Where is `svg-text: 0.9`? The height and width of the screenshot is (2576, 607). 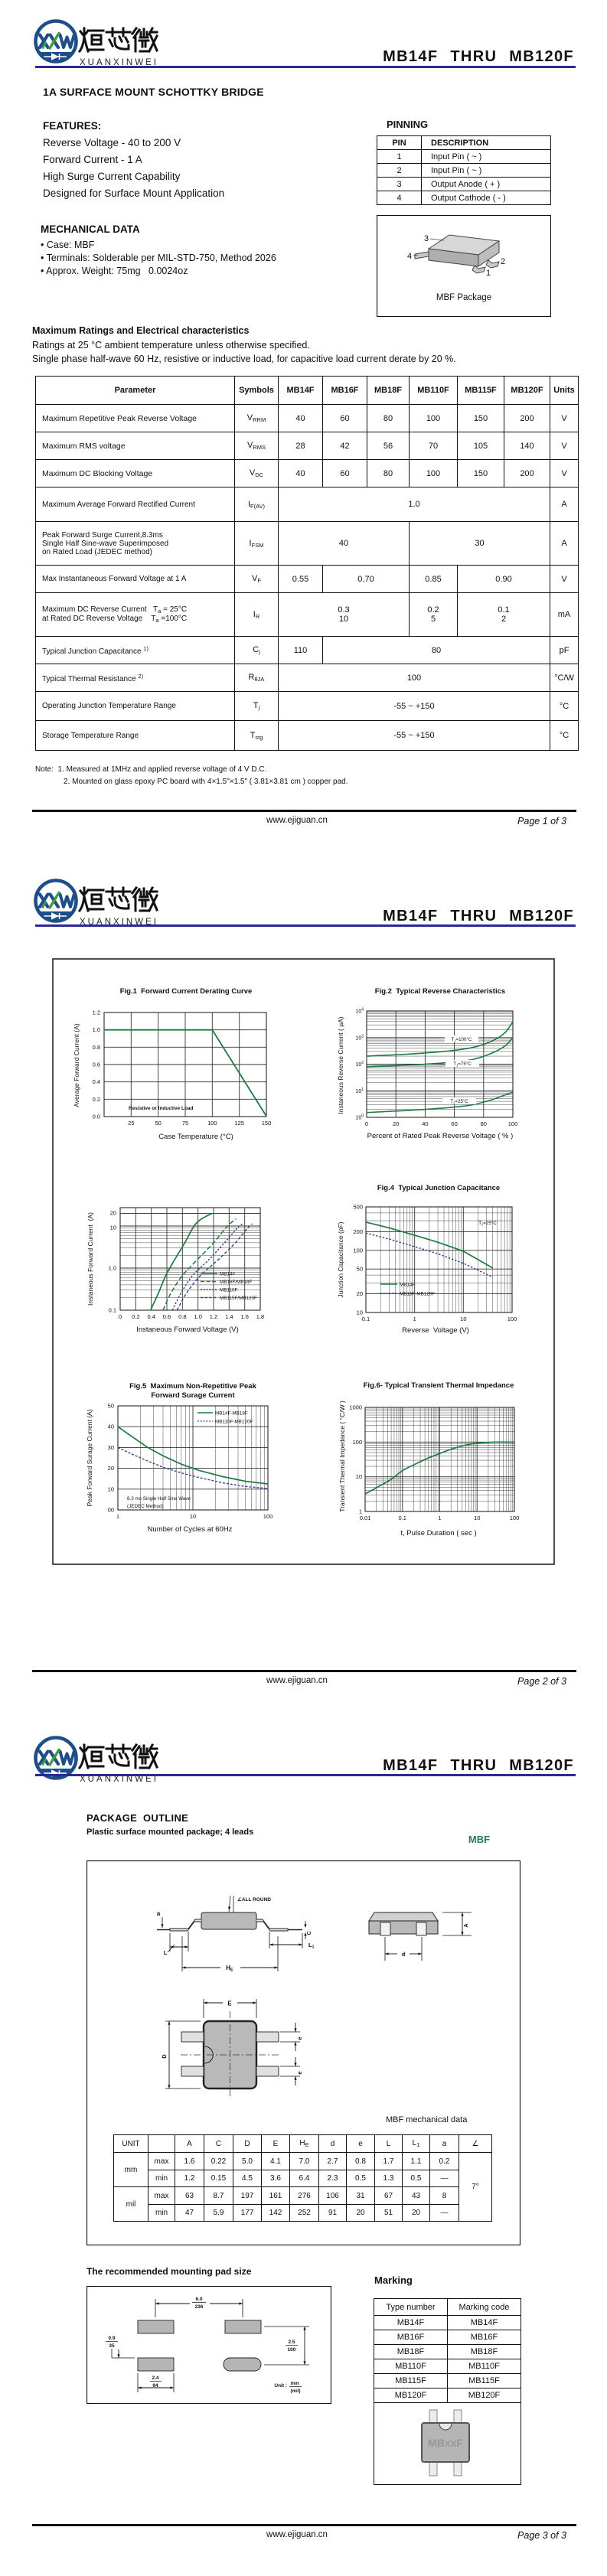 svg-text: 0.9 is located at coordinates (112, 2338).